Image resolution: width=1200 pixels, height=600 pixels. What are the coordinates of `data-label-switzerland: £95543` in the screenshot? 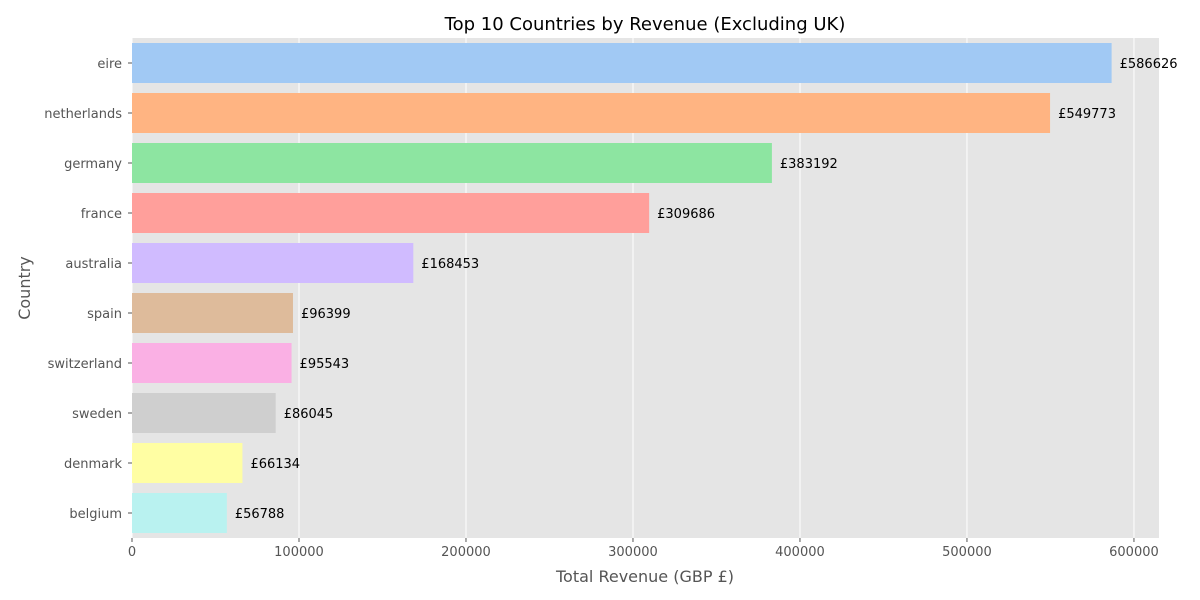 It's located at (325, 364).